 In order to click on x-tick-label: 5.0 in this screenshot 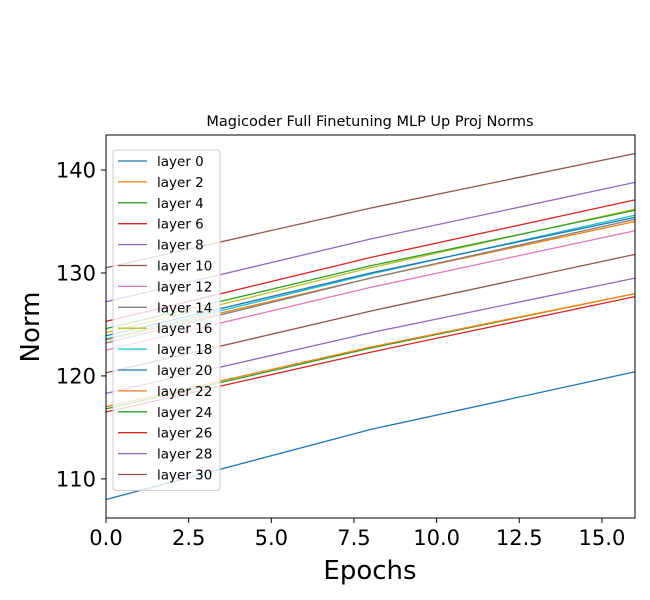, I will do `click(271, 538)`.